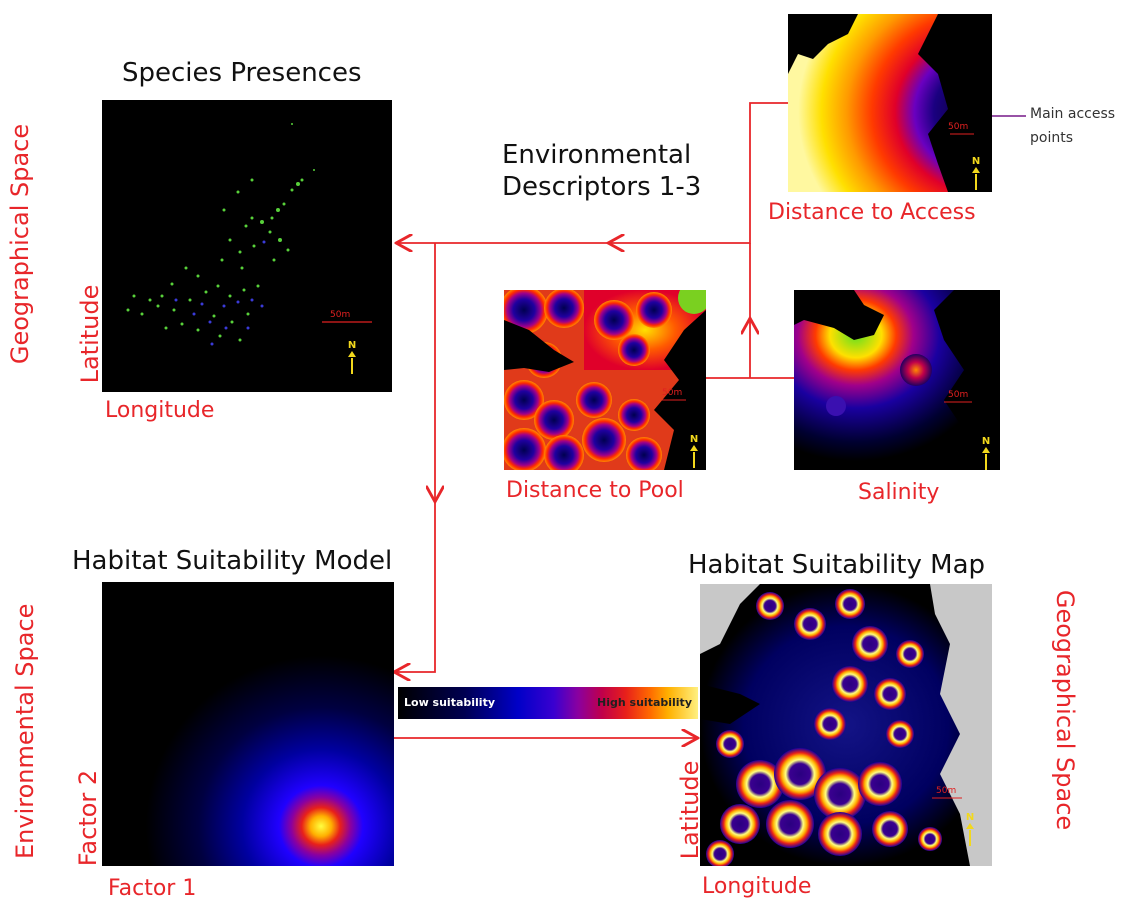  What do you see at coordinates (88, 818) in the screenshot?
I see `model-y-label: Factor 2` at bounding box center [88, 818].